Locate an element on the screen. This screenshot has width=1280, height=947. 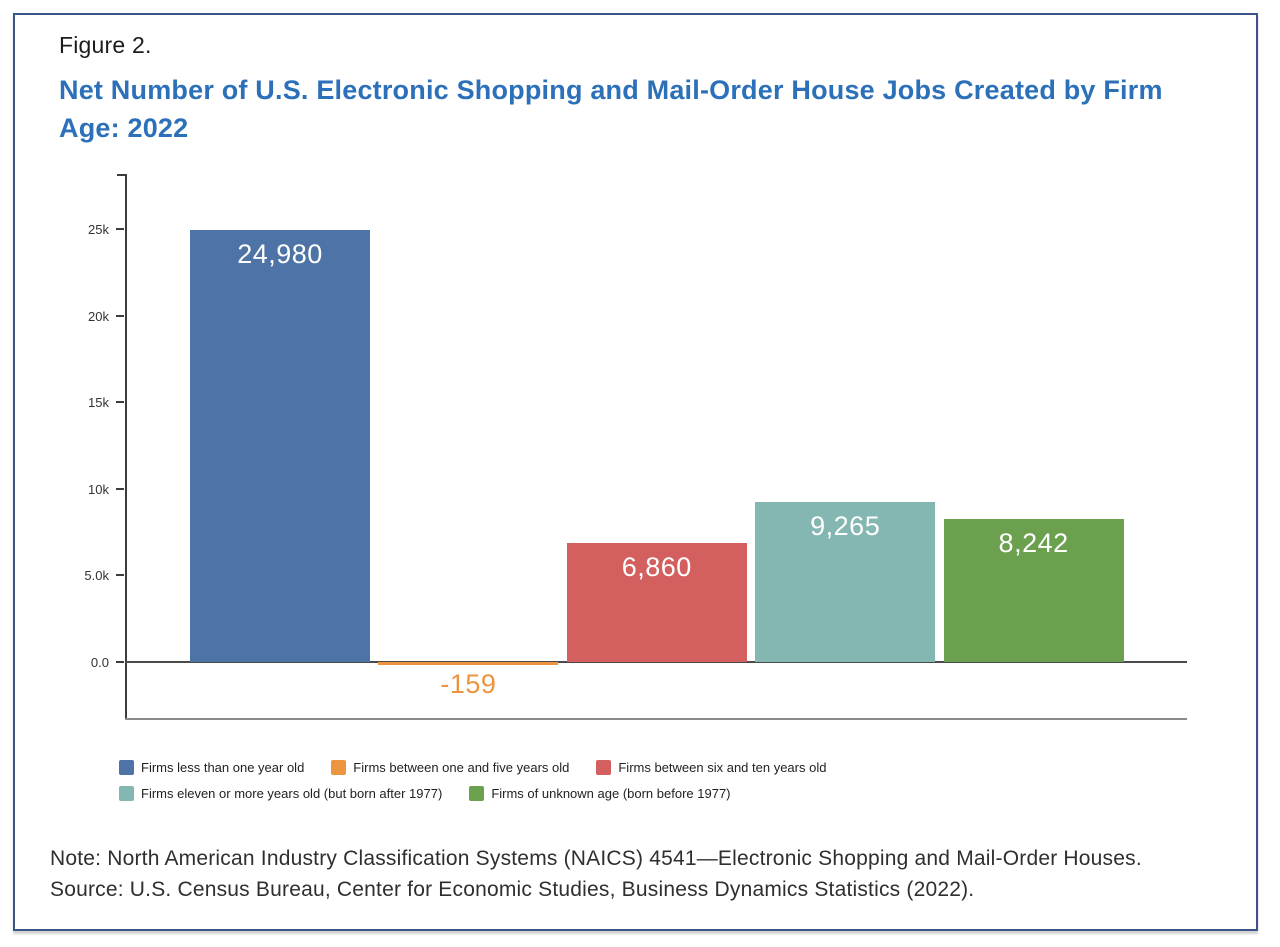
legend-item-1: Firms between one and five years old is located at coordinates (450, 767).